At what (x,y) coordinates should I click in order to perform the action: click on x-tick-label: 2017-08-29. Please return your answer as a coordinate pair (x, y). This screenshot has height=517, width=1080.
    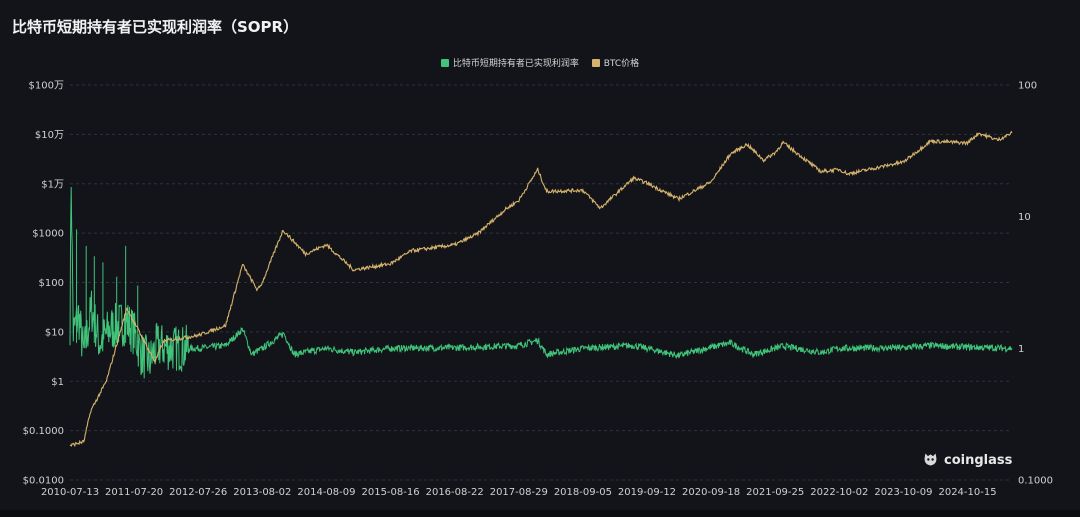
    Looking at the image, I should click on (519, 492).